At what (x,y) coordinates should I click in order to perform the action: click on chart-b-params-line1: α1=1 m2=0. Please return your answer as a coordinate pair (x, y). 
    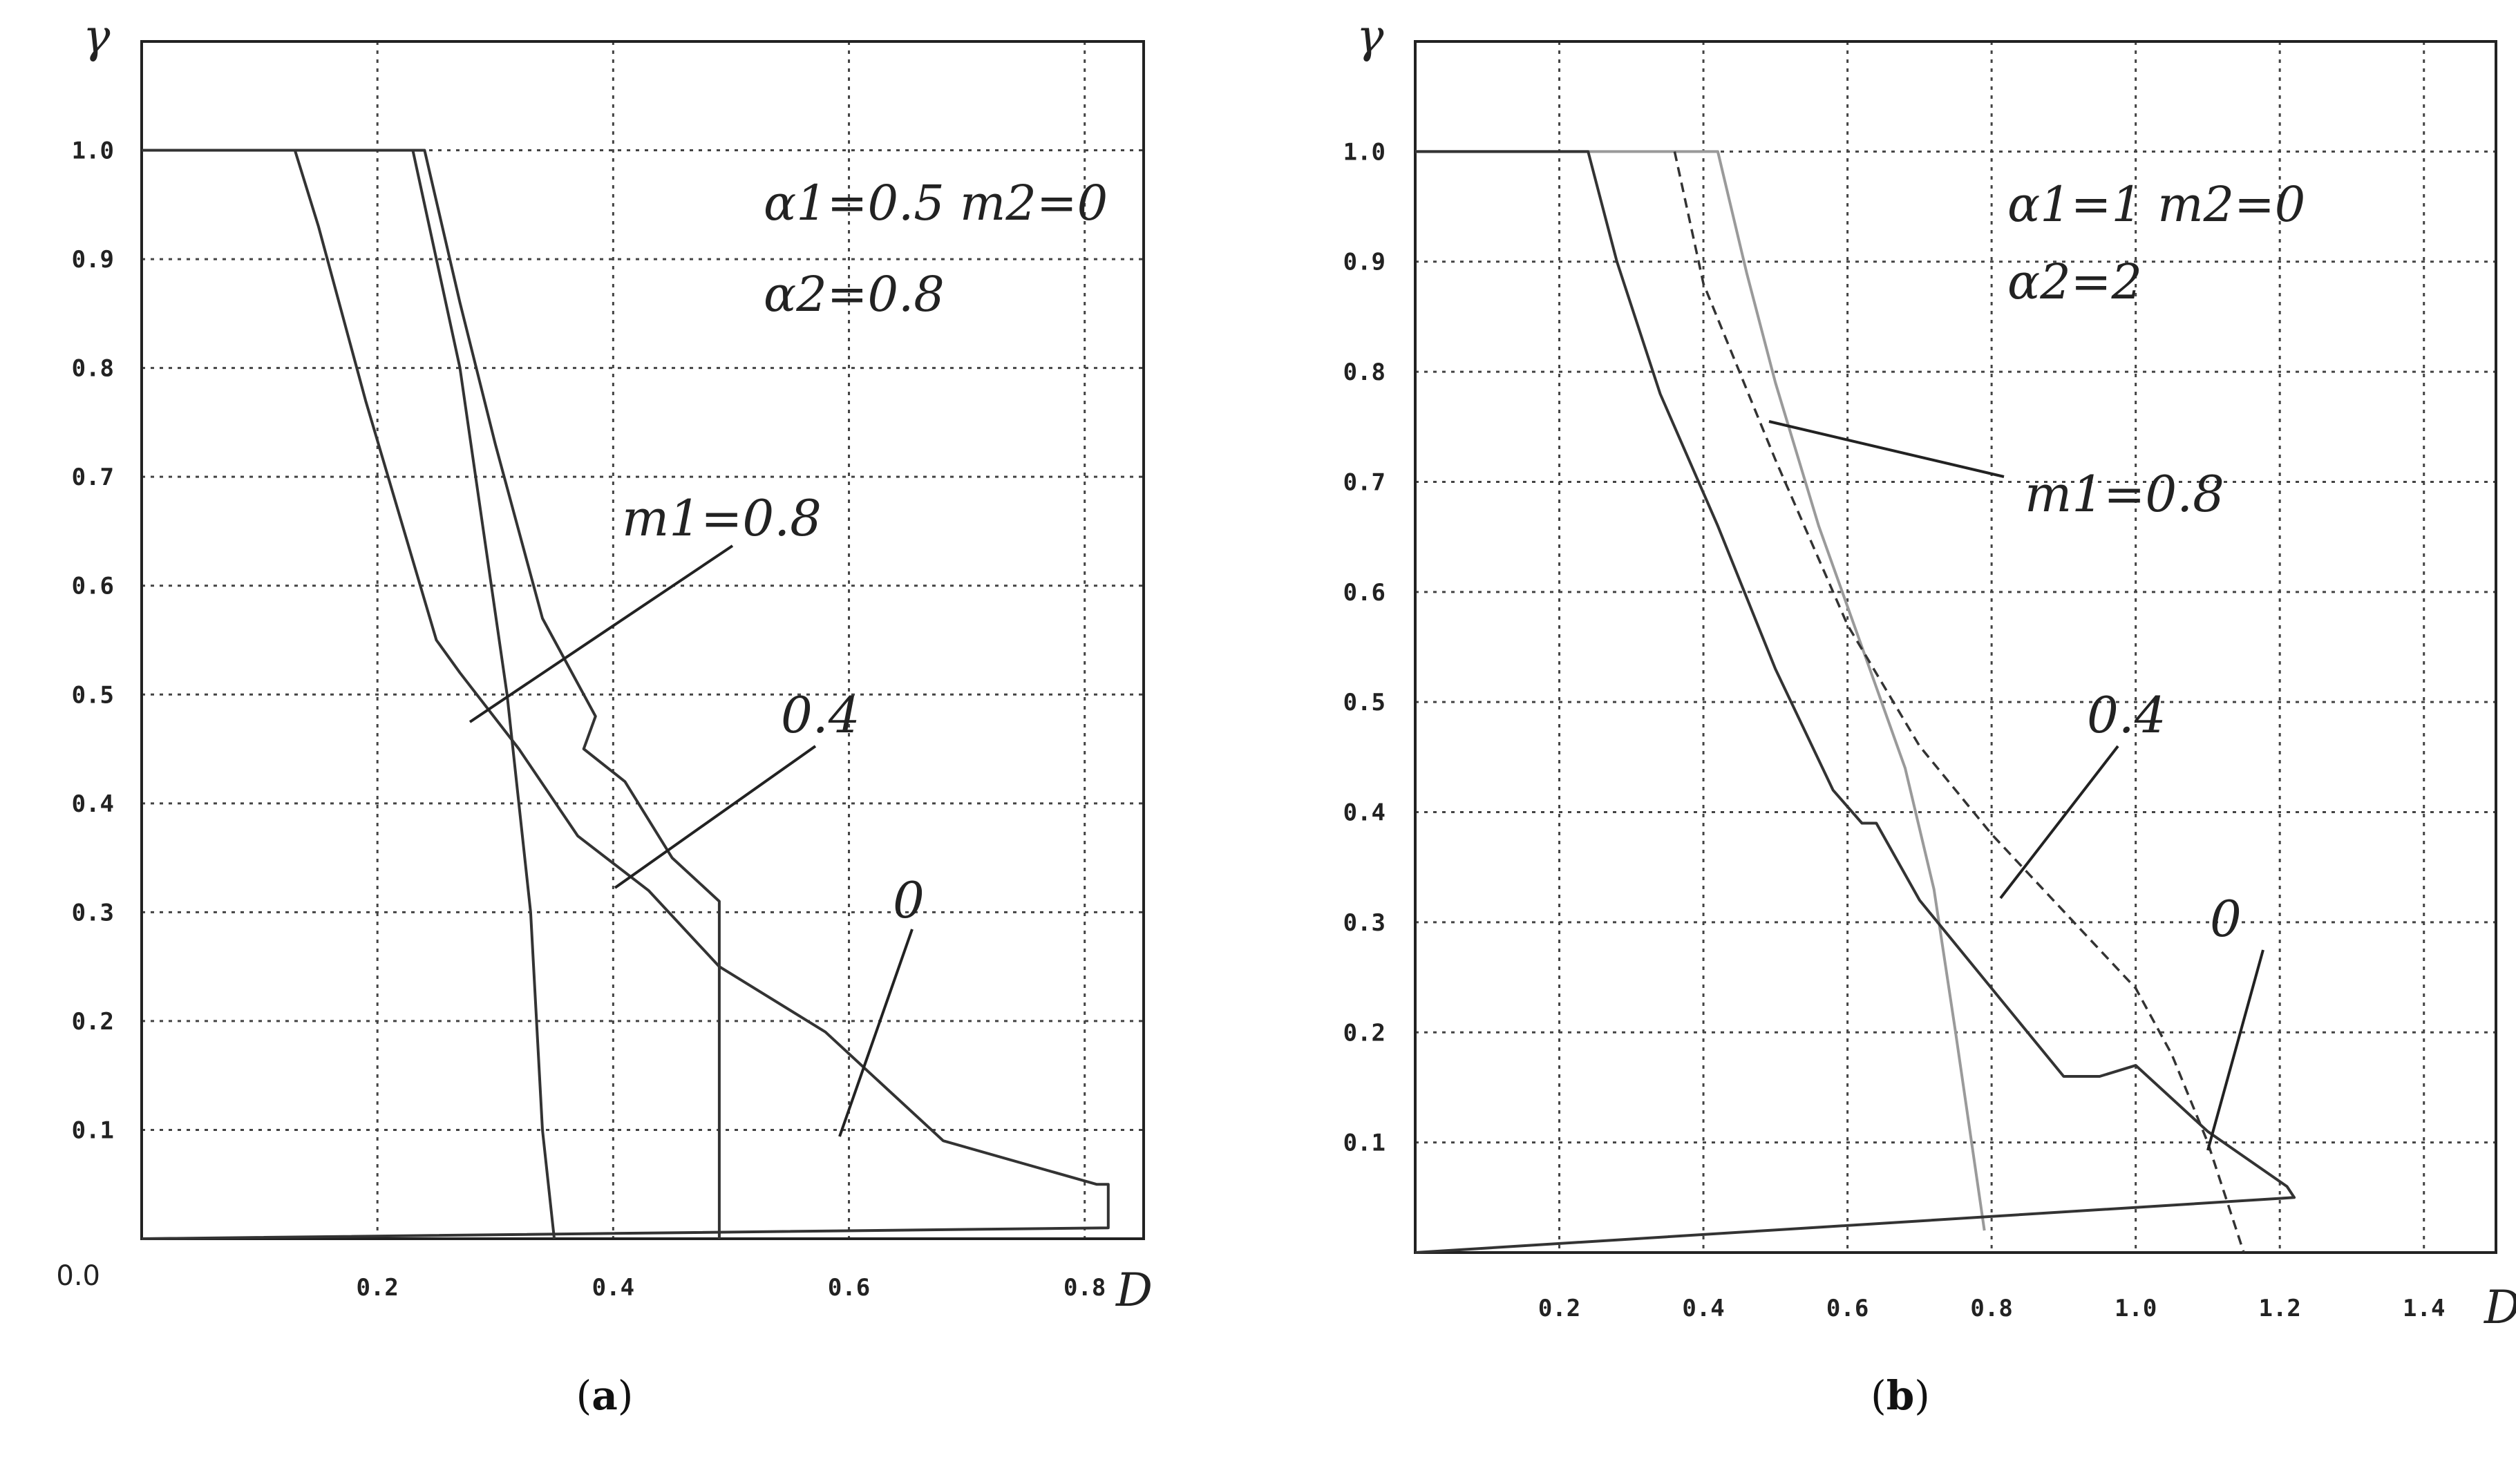
    Looking at the image, I should click on (2156, 205).